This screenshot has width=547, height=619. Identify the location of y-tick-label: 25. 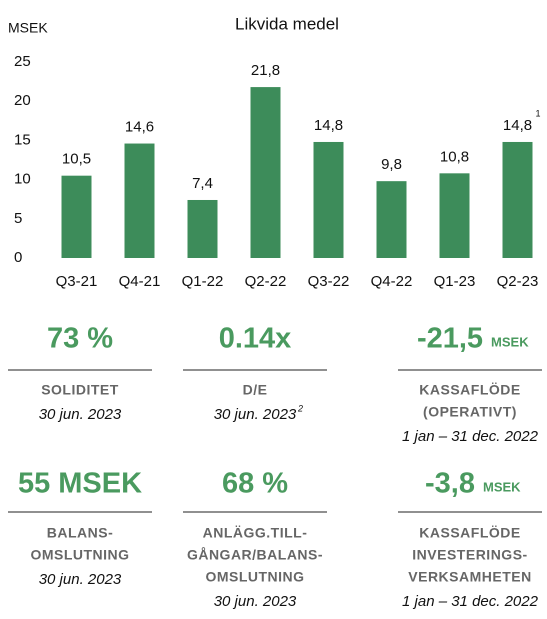
(22, 61).